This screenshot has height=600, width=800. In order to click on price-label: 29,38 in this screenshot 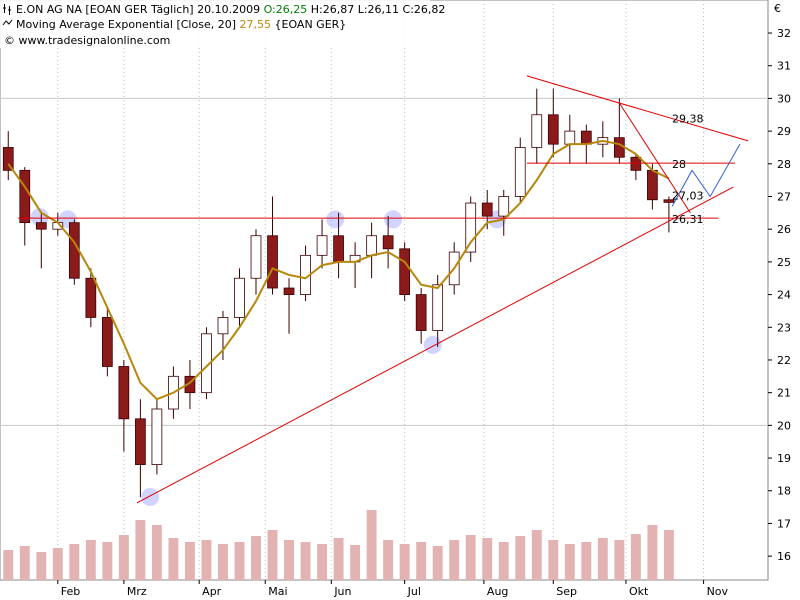, I will do `click(688, 119)`.